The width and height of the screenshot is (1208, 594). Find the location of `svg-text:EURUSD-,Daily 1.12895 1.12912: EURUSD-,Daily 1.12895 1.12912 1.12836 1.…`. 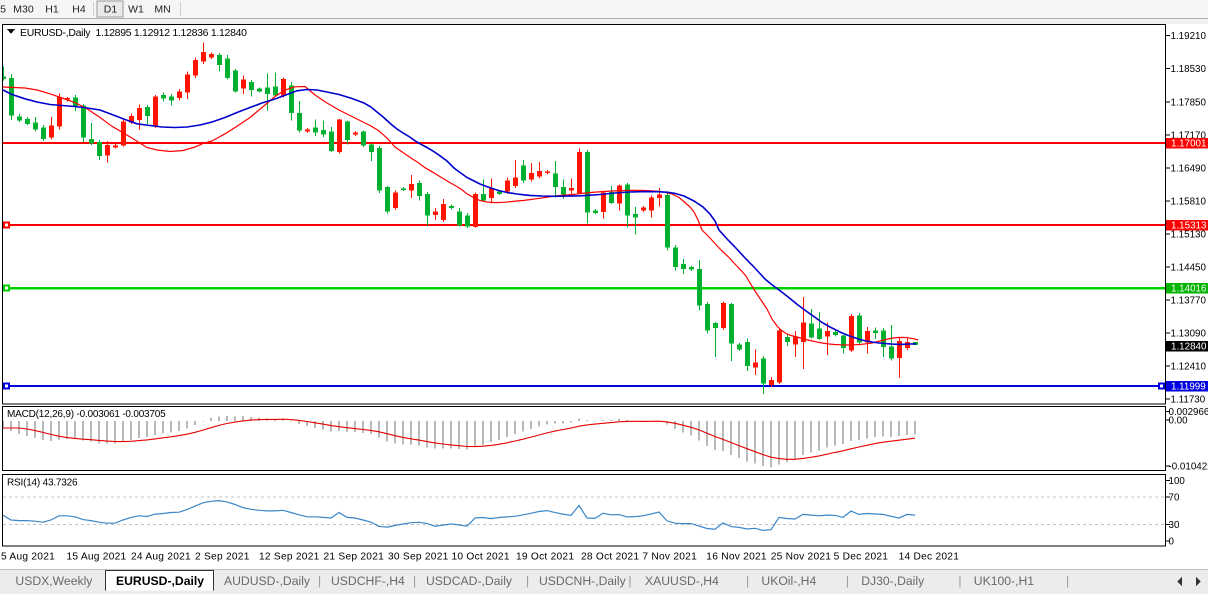

svg-text:EURUSD-,Daily 1.12895 1.12912: EURUSD-,Daily 1.12895 1.12912 1.12836 1.… is located at coordinates (133, 33).